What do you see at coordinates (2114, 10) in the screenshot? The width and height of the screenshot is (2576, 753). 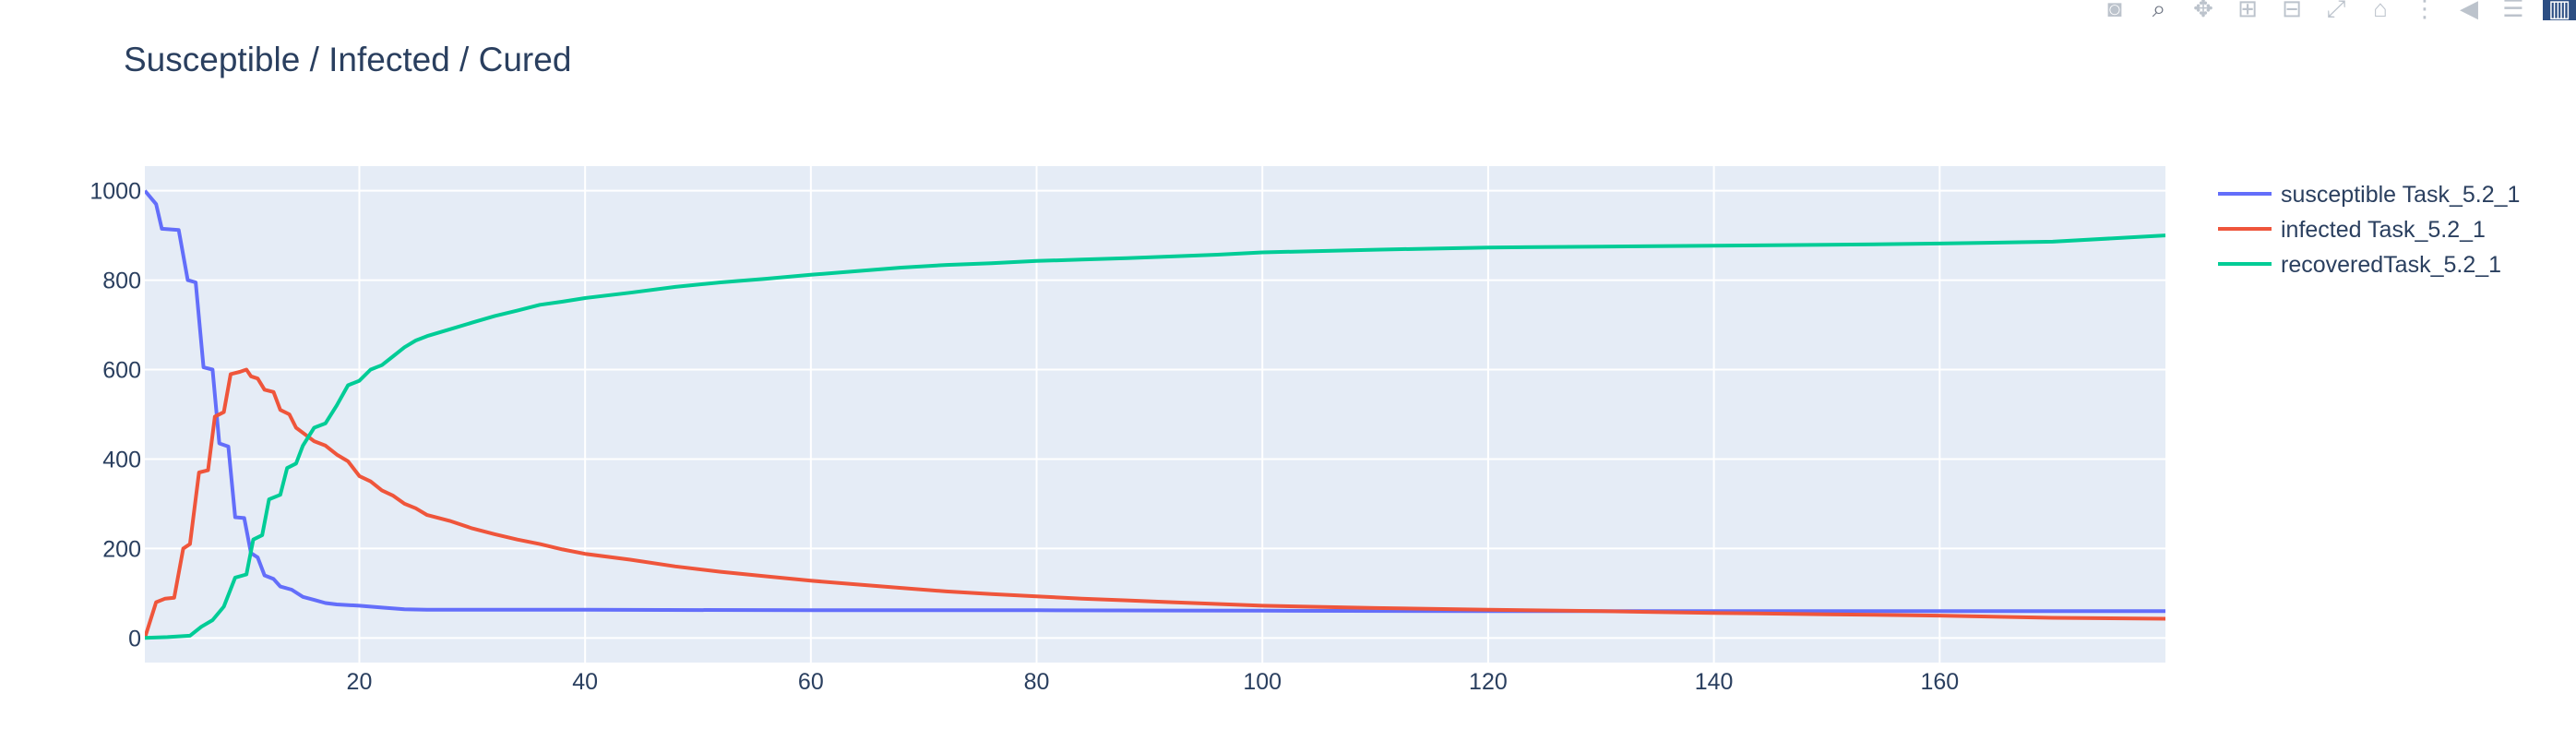 I see `camera-icon: ◙` at bounding box center [2114, 10].